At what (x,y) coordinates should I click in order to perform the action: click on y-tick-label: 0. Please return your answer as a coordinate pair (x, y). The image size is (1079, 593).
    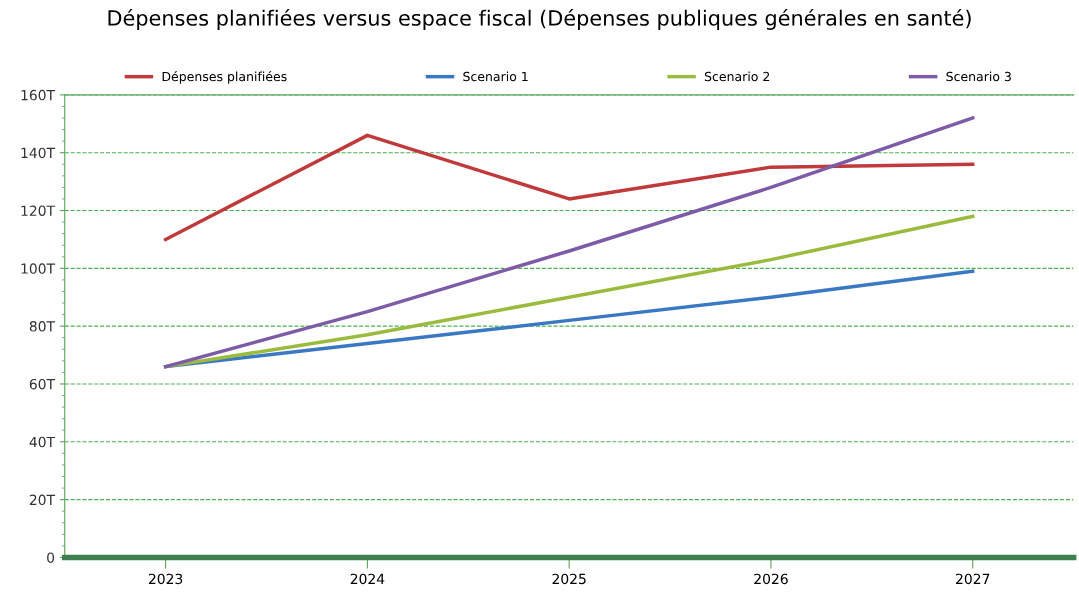
    Looking at the image, I should click on (51, 557).